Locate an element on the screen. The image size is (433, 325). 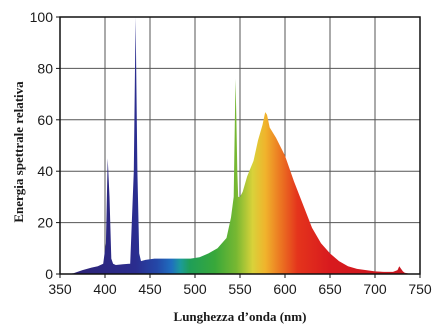
y-tick-label: 80 is located at coordinates (45, 68).